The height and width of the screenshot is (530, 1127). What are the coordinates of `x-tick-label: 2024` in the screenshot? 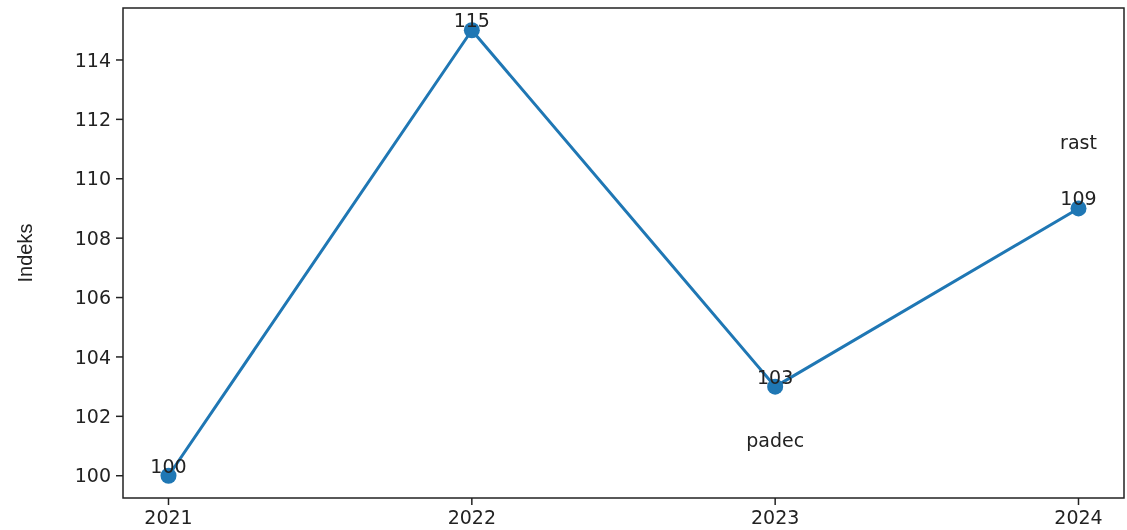 It's located at (1078, 517).